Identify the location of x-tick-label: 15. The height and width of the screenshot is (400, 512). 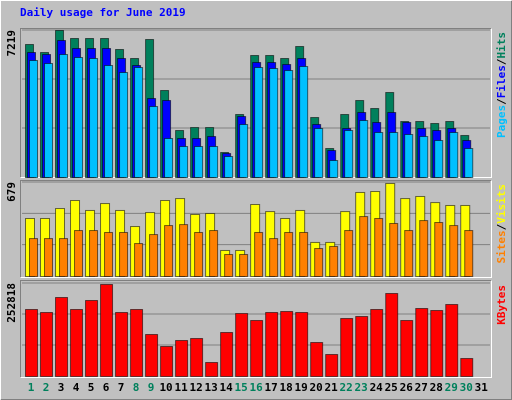
(240, 387).